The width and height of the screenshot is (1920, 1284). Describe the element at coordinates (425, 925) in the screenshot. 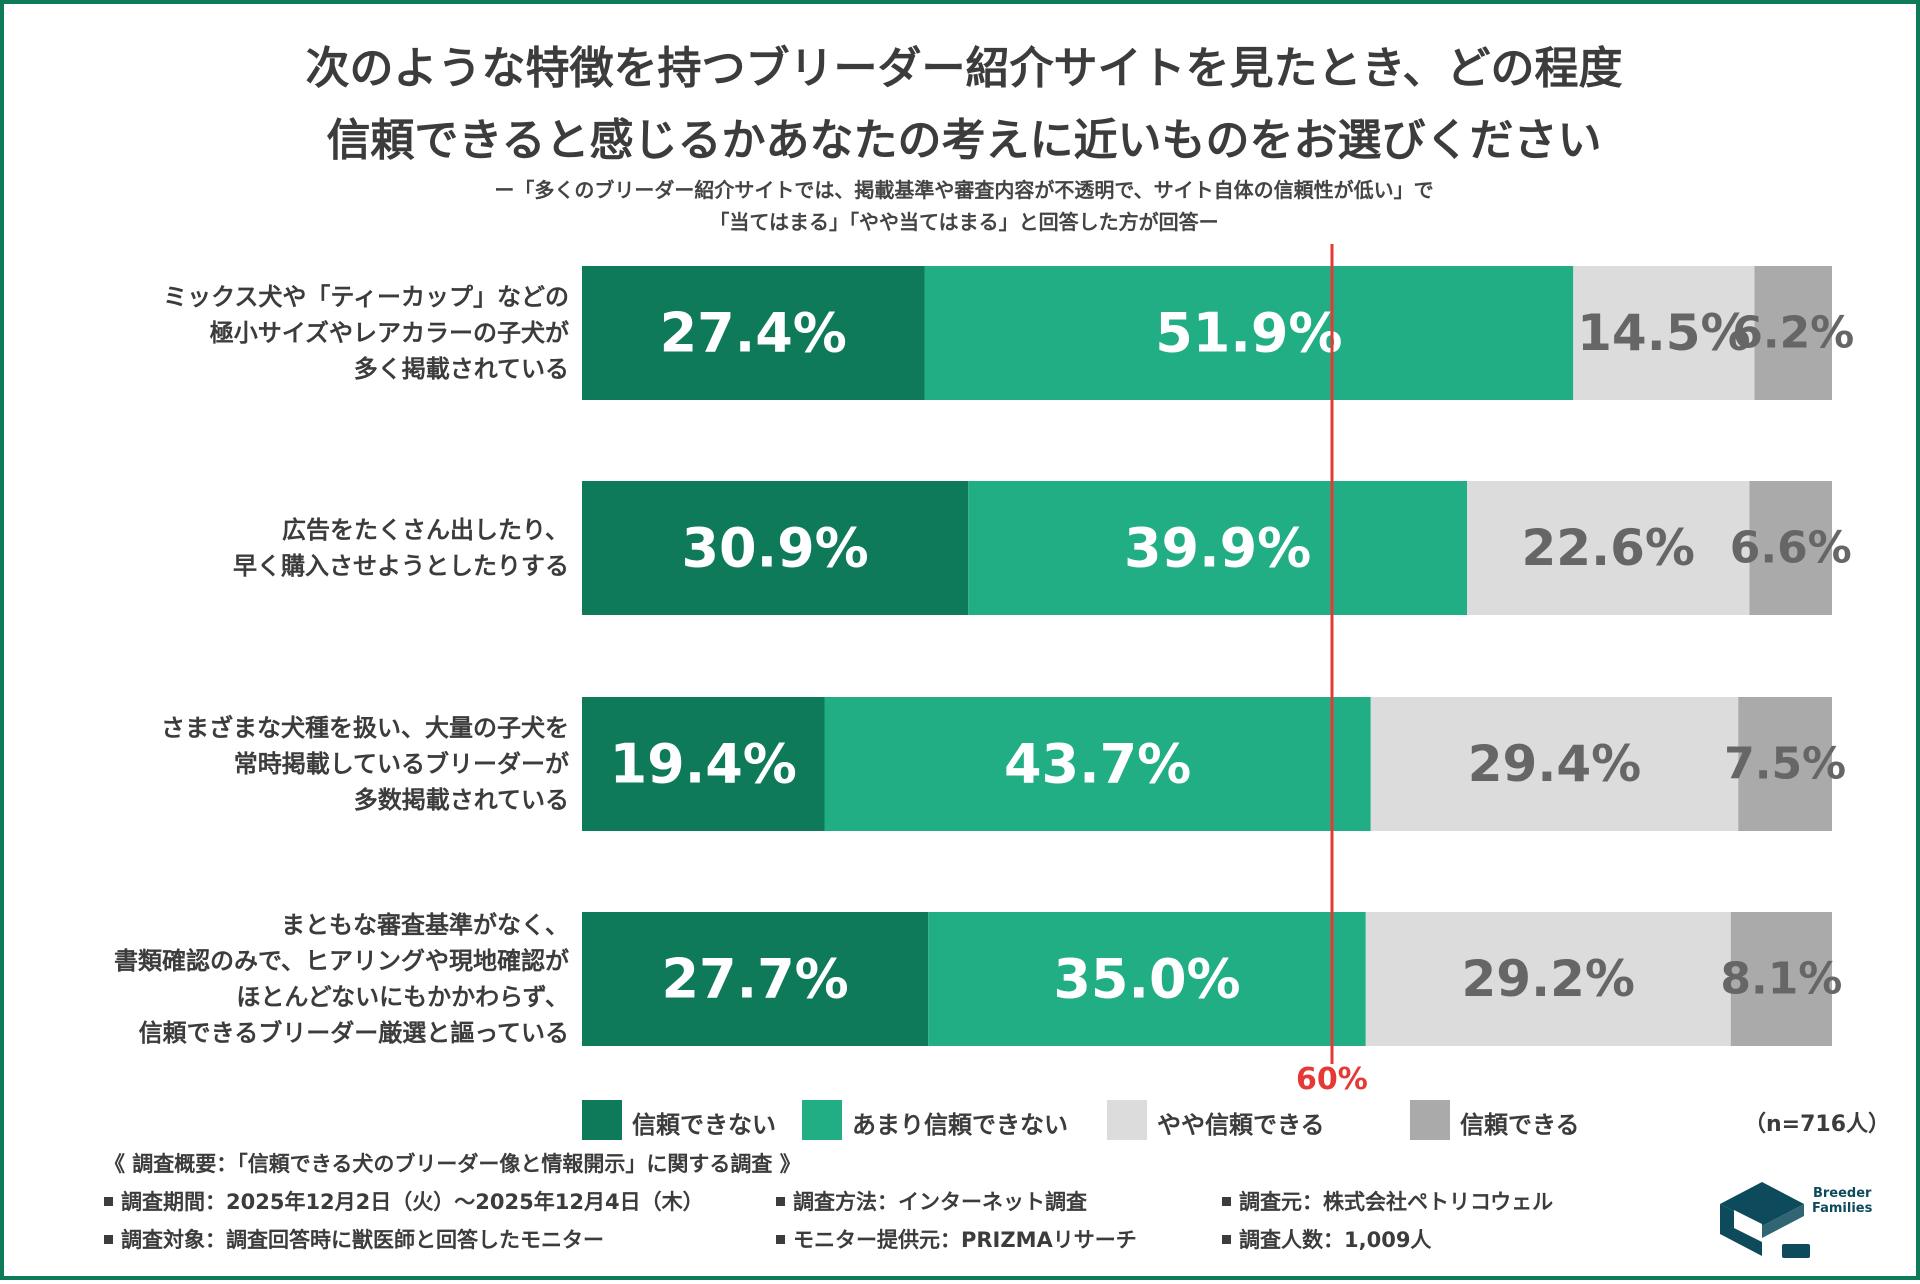

I see `category-label-line: まともな審査基準がなく、` at that location.